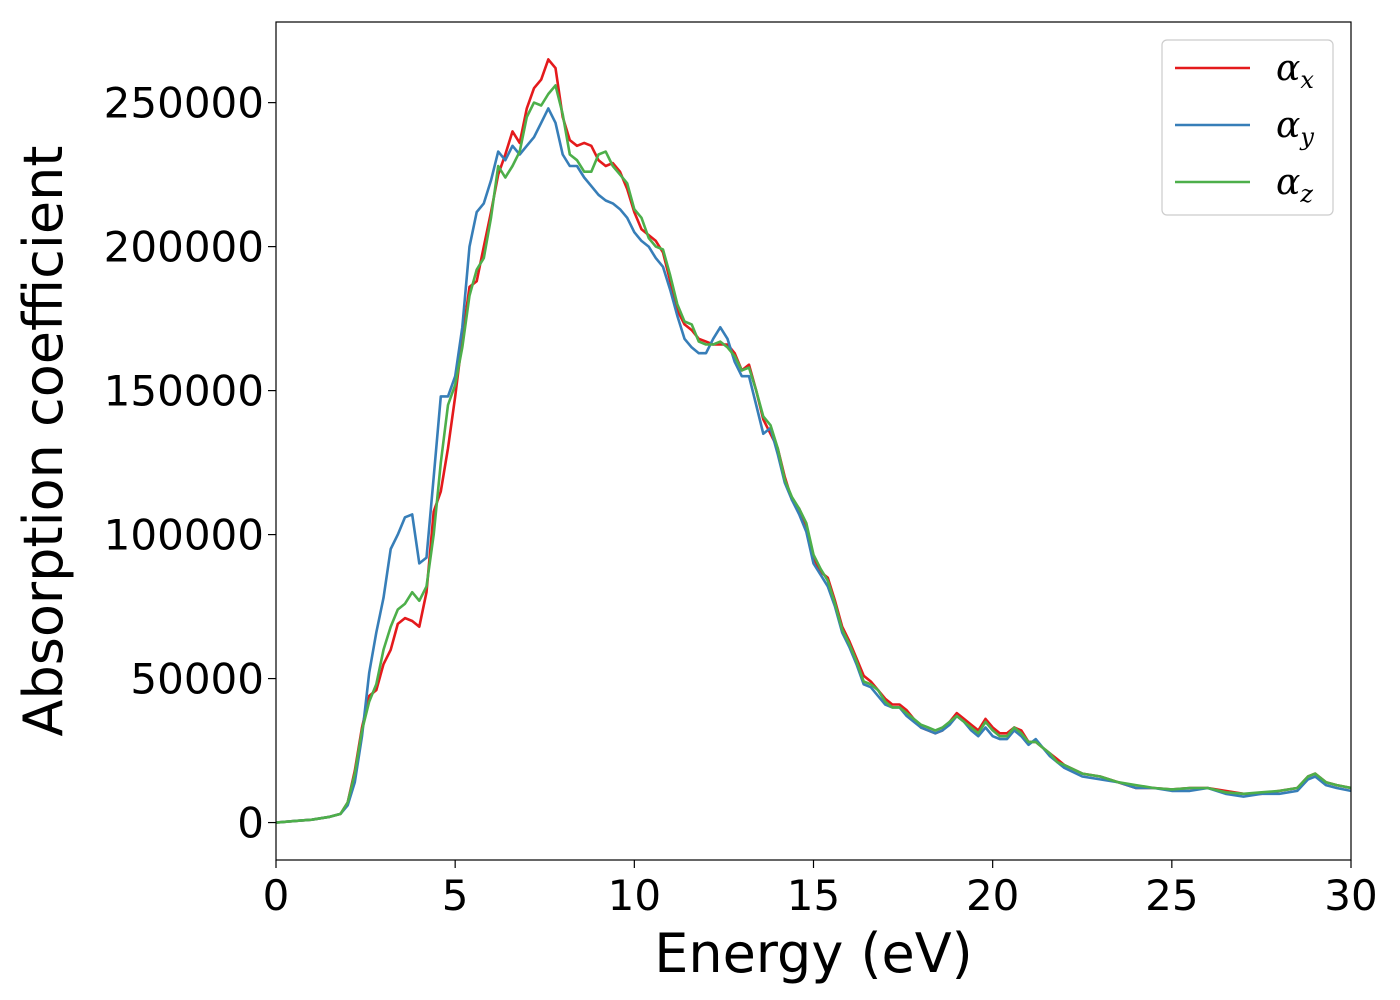 The width and height of the screenshot is (1400, 1000). Describe the element at coordinates (190, 463) in the screenshot. I see `y-axis-ticks: 0 50000 100000 150000 200000 250000` at that location.